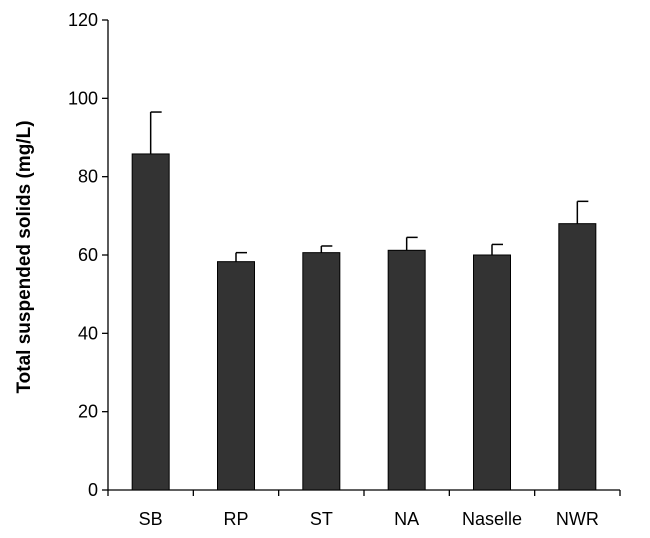 The image size is (650, 538). Describe the element at coordinates (150, 322) in the screenshot. I see `bar-sb` at that location.